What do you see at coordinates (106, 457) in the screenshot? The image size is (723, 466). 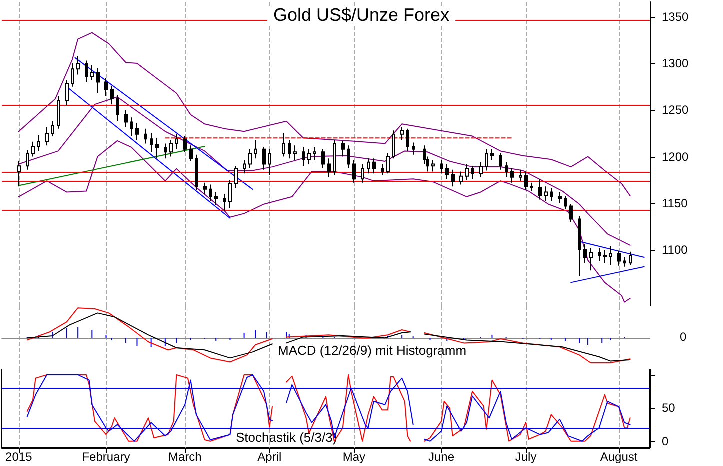 I see `x-tick-label: February` at bounding box center [106, 457].